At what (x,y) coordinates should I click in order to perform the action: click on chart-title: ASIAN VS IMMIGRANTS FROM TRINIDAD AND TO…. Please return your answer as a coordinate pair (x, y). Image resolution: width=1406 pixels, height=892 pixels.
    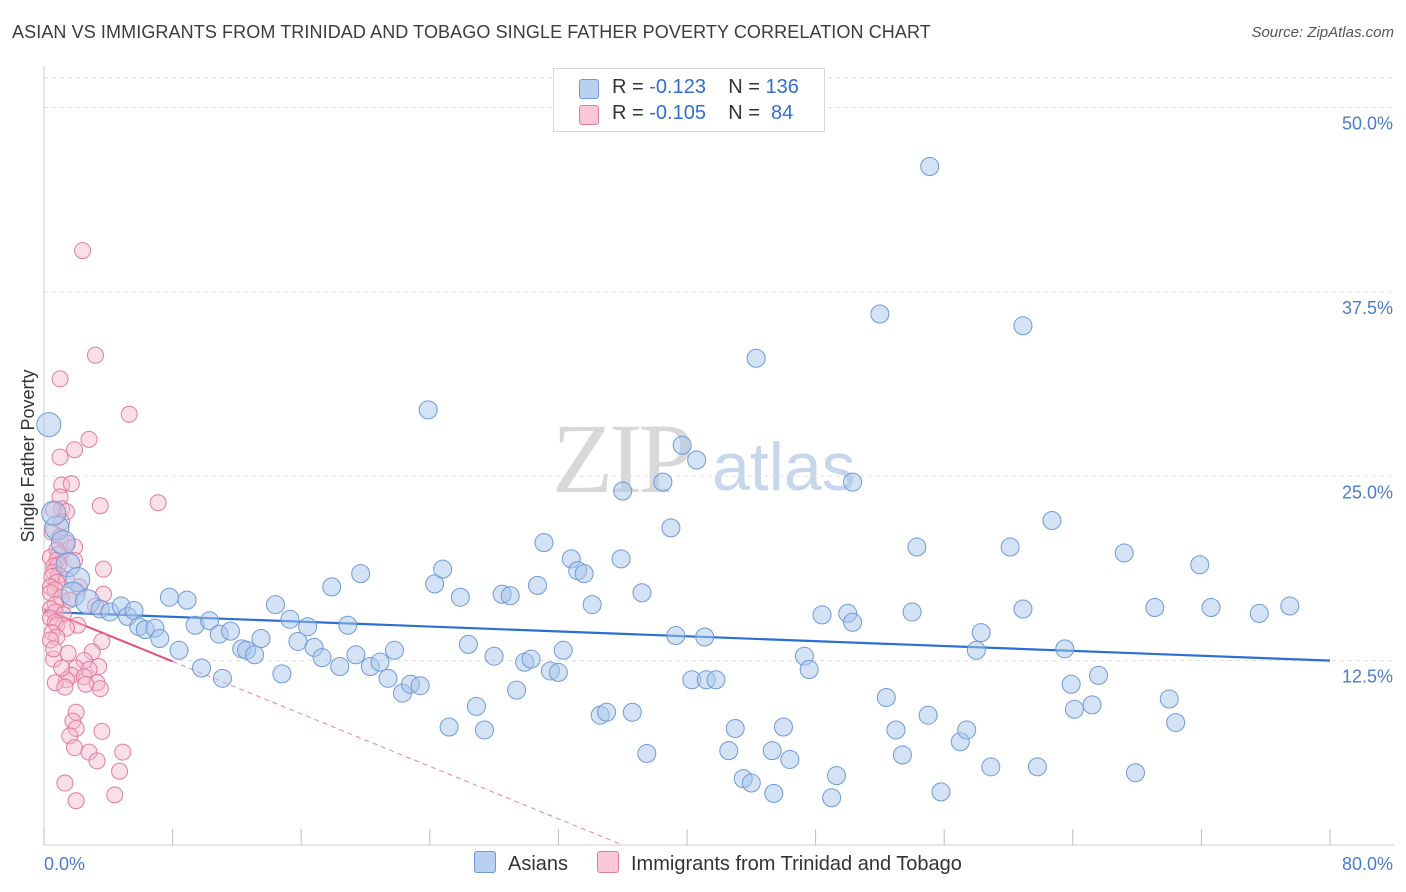
    Looking at the image, I should click on (471, 32).